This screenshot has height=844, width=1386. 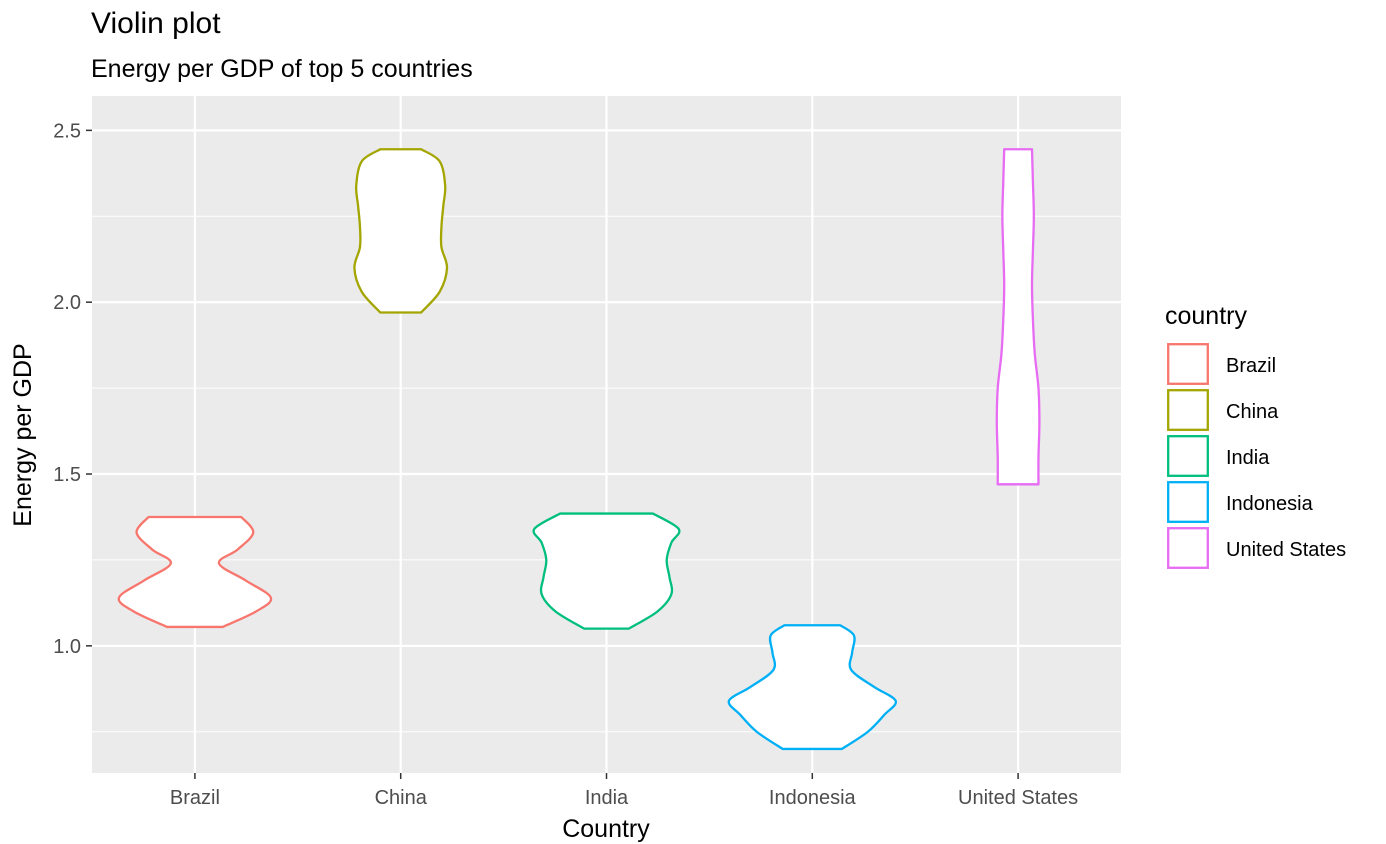 What do you see at coordinates (23, 434) in the screenshot?
I see `y-axis-title: Energy per GDP` at bounding box center [23, 434].